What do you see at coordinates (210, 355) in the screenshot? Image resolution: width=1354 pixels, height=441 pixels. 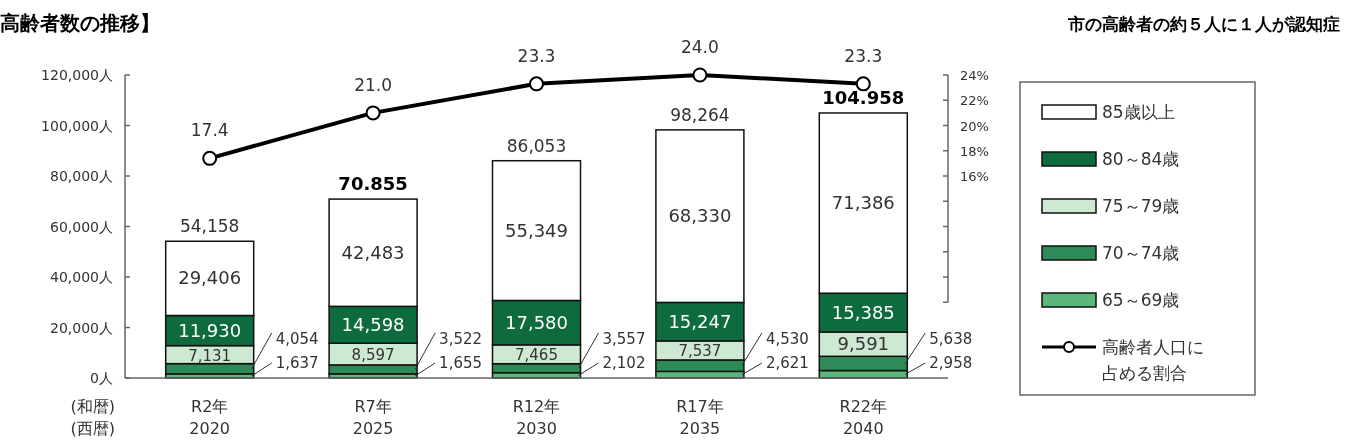 I see `data-label: 7,131` at bounding box center [210, 355].